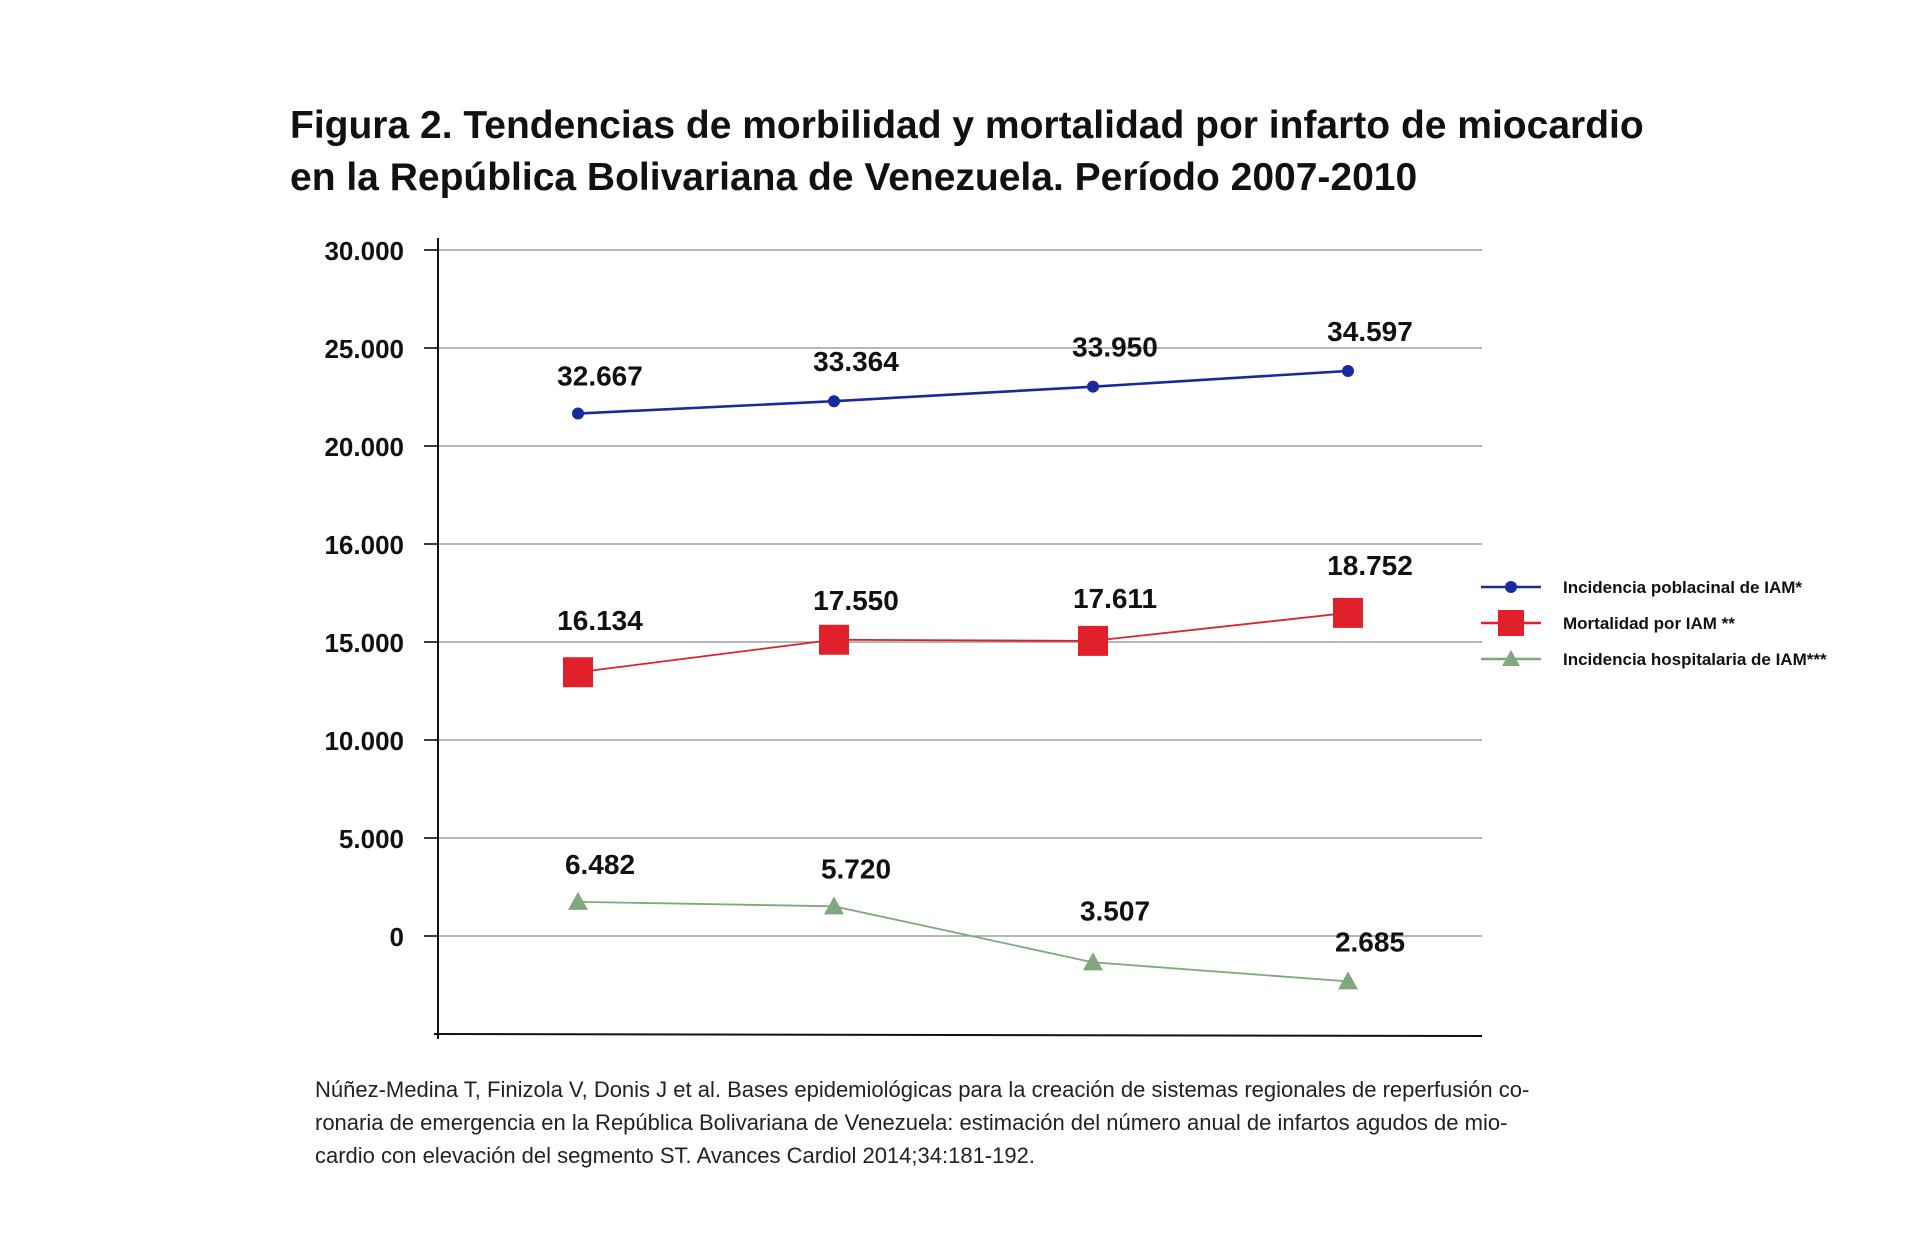 This screenshot has height=1239, width=1920. What do you see at coordinates (364, 545) in the screenshot?
I see `y-tick-label: 16.000` at bounding box center [364, 545].